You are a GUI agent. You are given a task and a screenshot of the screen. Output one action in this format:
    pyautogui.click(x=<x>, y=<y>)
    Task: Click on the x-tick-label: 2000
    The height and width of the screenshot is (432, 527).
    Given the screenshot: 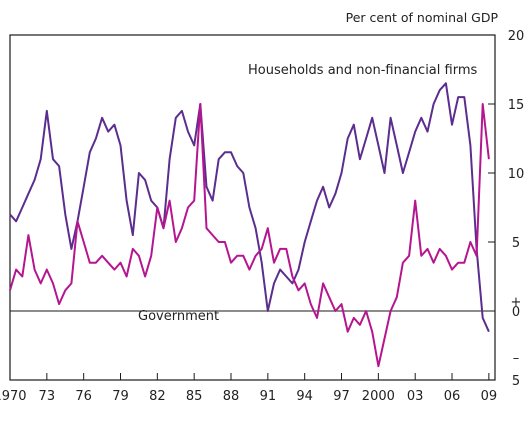 What is the action you would take?
    pyautogui.click(x=378, y=396)
    